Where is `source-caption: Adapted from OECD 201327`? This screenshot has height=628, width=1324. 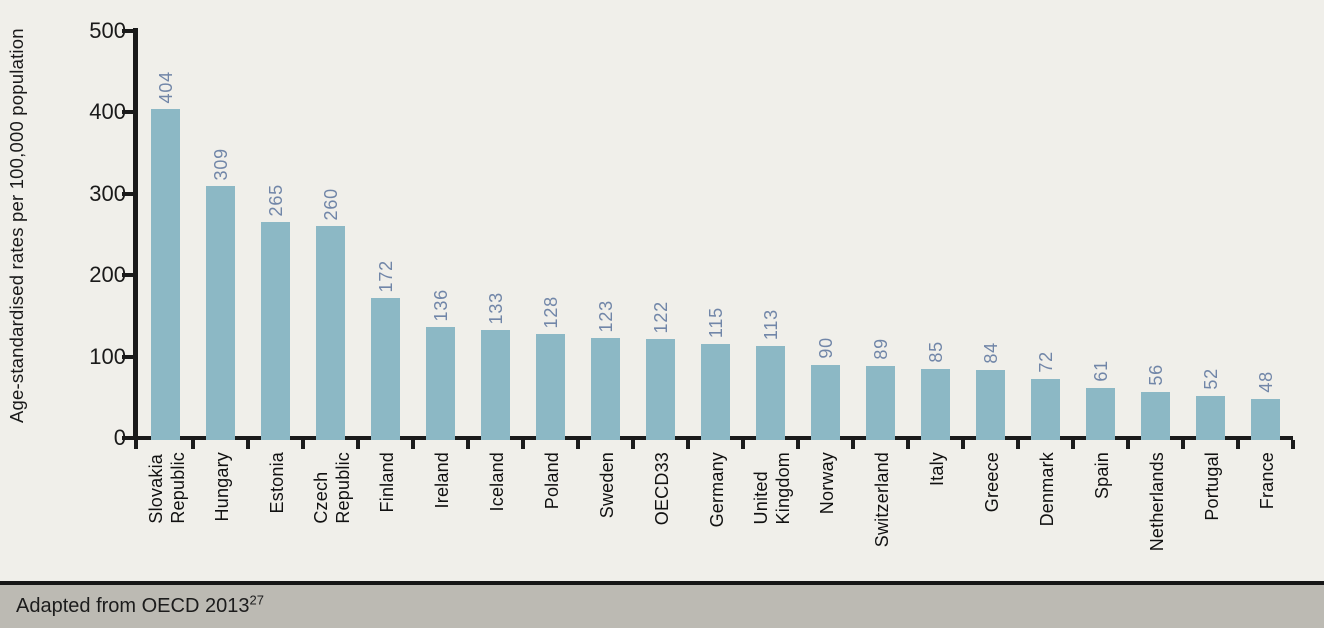
source-caption: Adapted from OECD 201327 is located at coordinates (140, 604).